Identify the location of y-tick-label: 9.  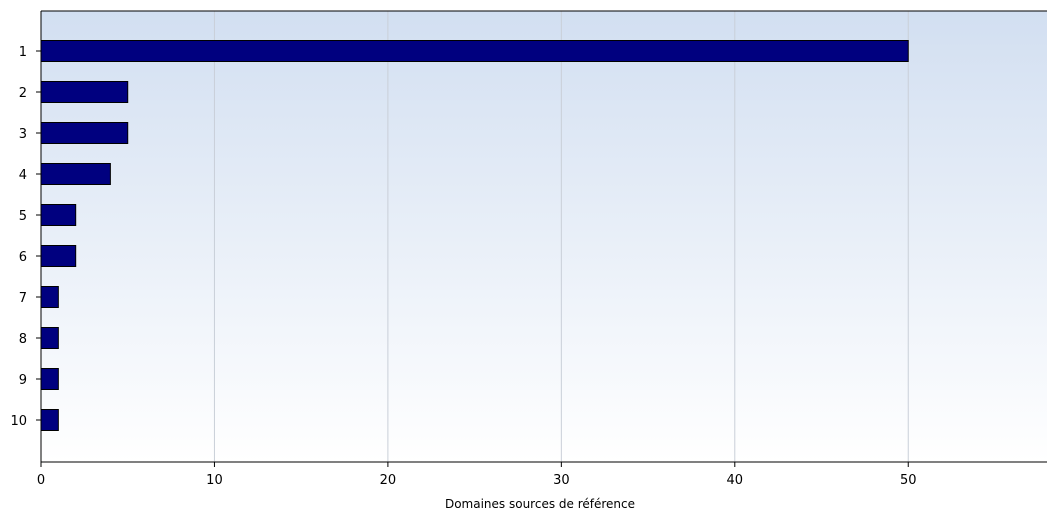
(23, 380).